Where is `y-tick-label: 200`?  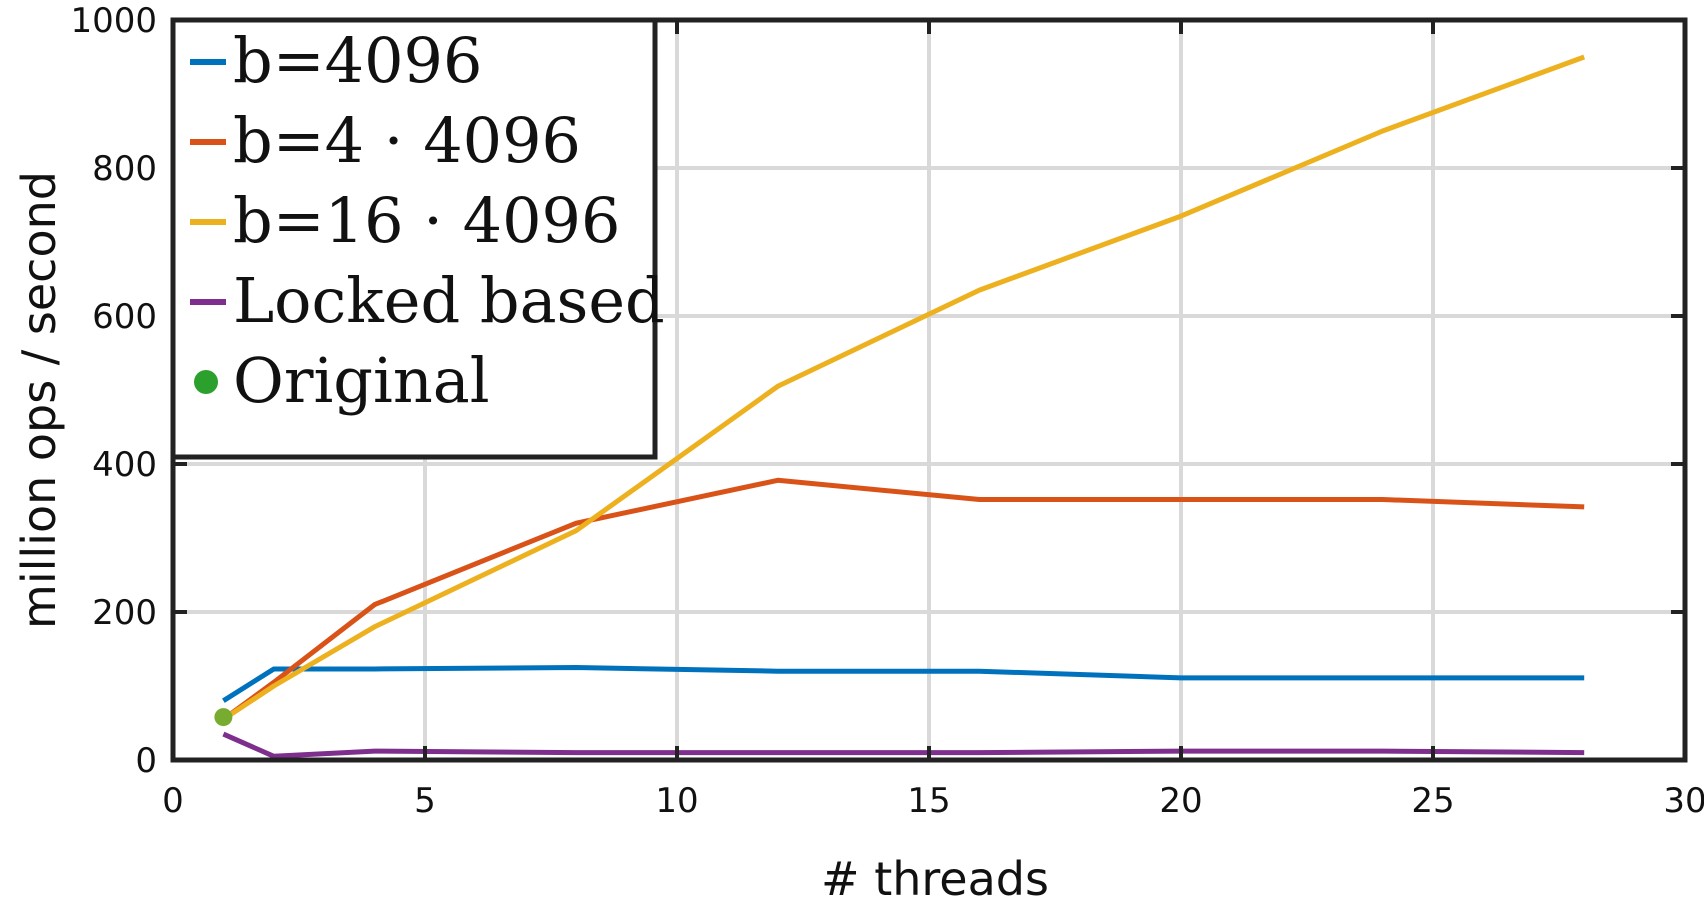
y-tick-label: 200 is located at coordinates (124, 613).